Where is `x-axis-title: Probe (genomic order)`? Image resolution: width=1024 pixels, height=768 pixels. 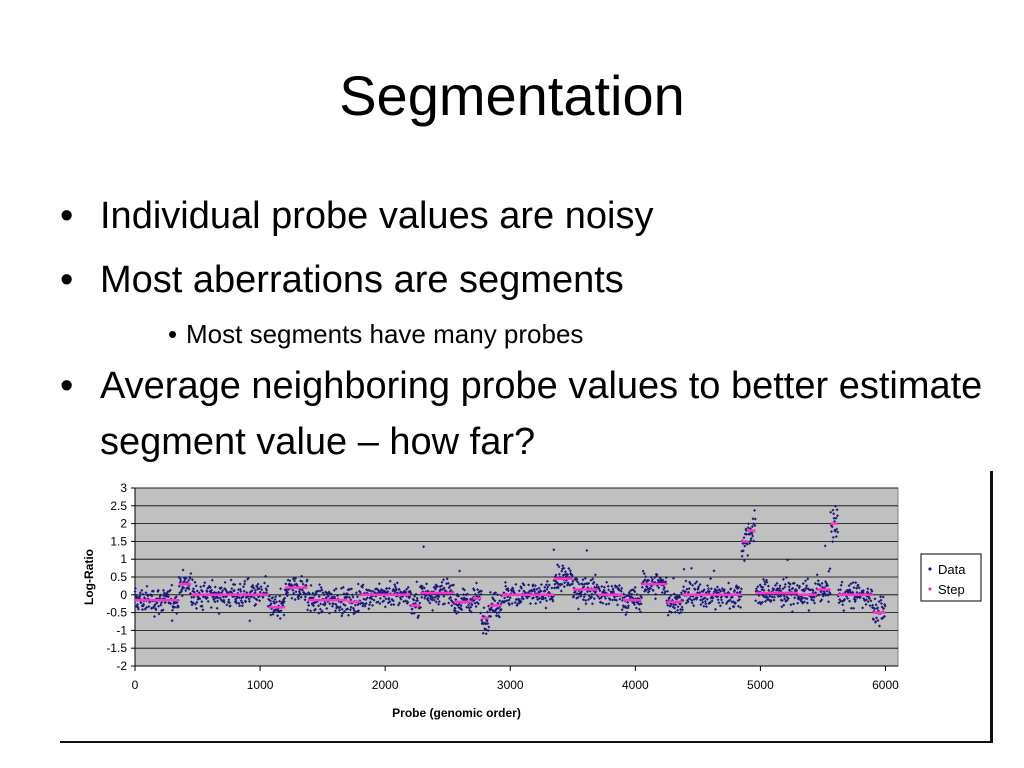
x-axis-title: Probe (genomic order) is located at coordinates (456, 713).